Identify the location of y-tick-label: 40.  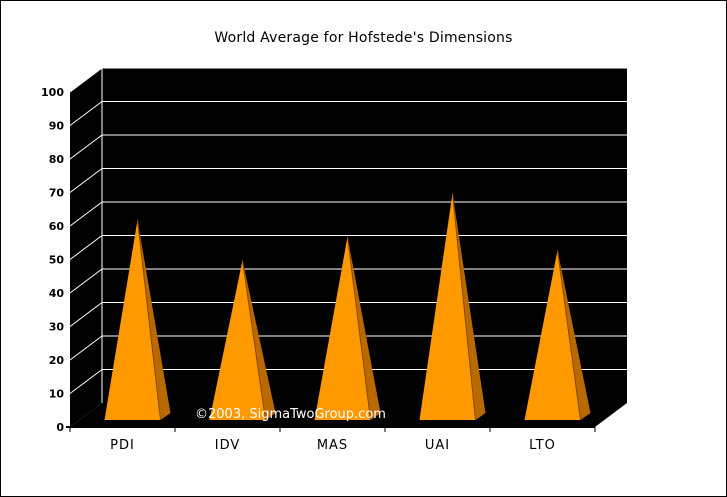
(57, 293).